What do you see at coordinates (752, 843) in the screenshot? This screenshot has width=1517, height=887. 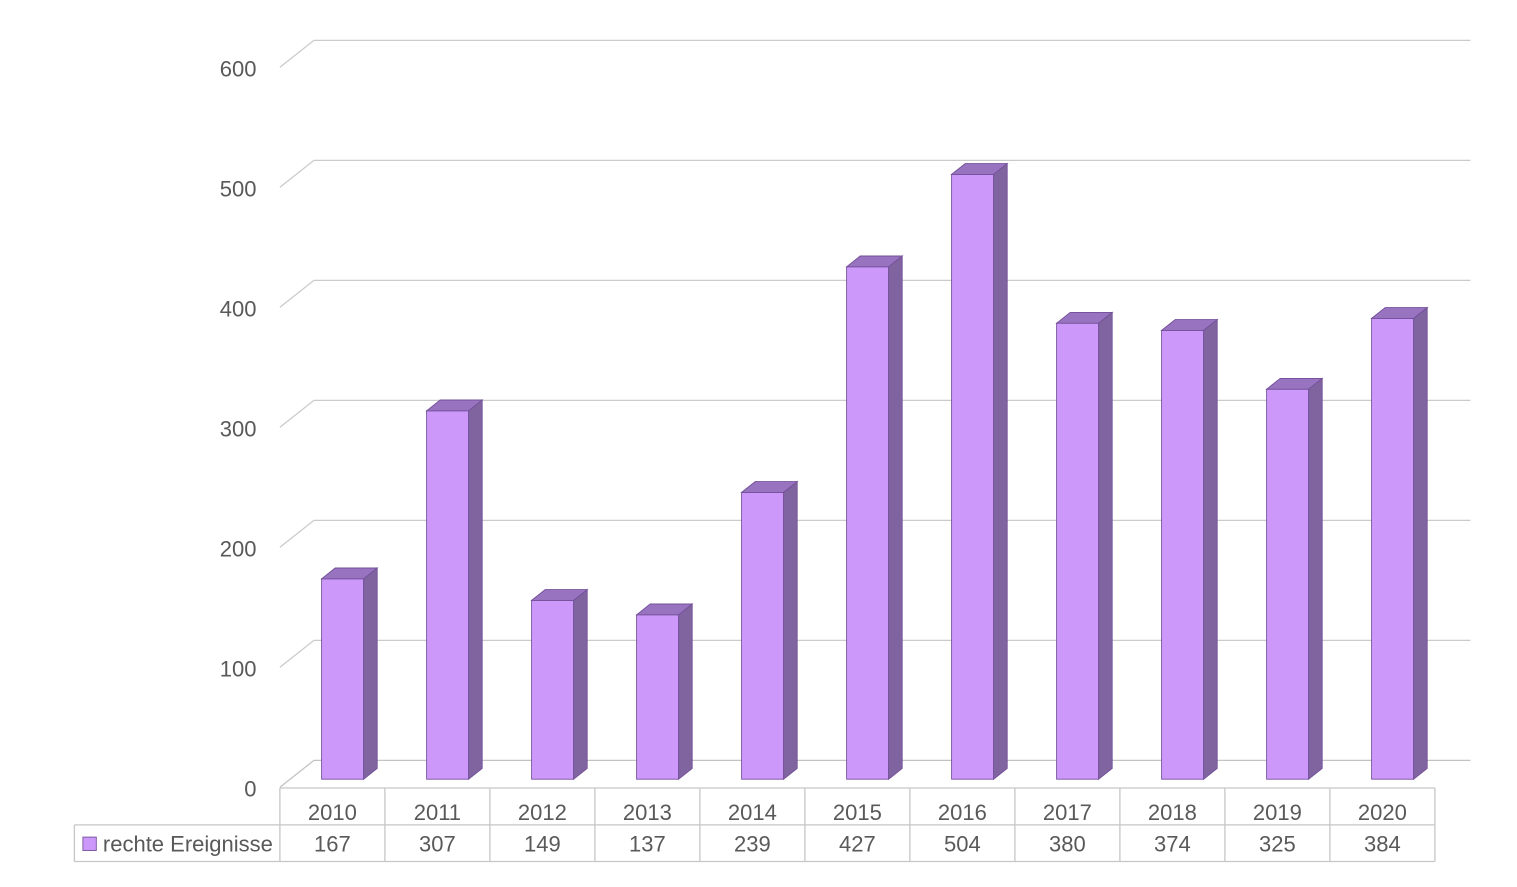 I see `svg-text: 239` at bounding box center [752, 843].